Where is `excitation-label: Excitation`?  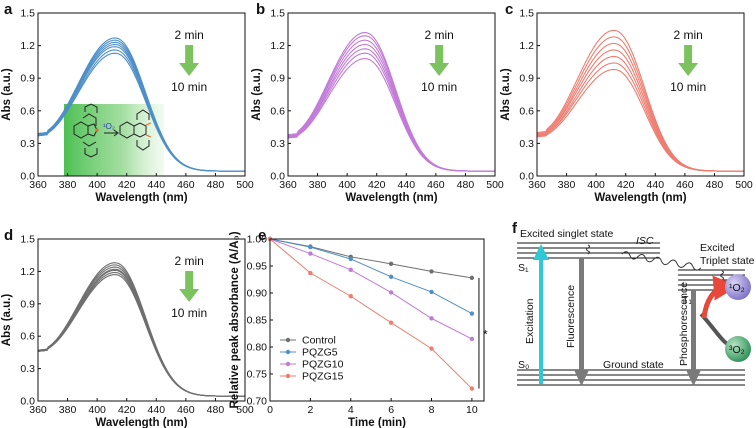 excitation-label: Excitation is located at coordinates (530, 321).